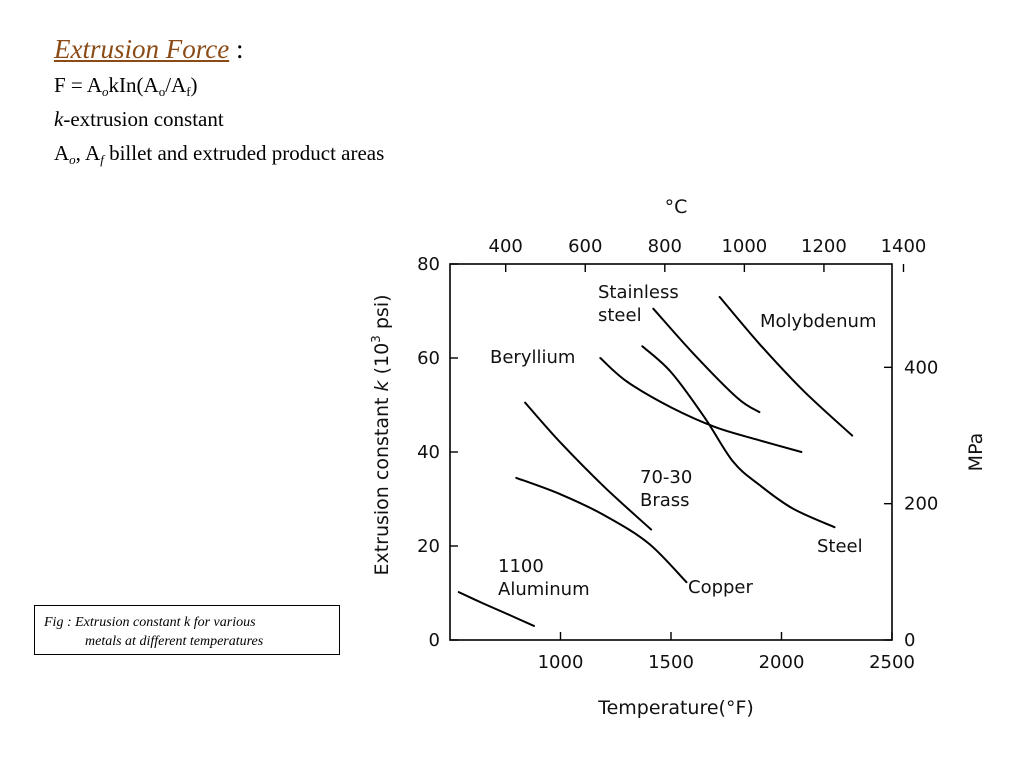 Image resolution: width=1024 pixels, height=768 pixels. What do you see at coordinates (236, 49) in the screenshot?
I see `title-colon: :` at bounding box center [236, 49].